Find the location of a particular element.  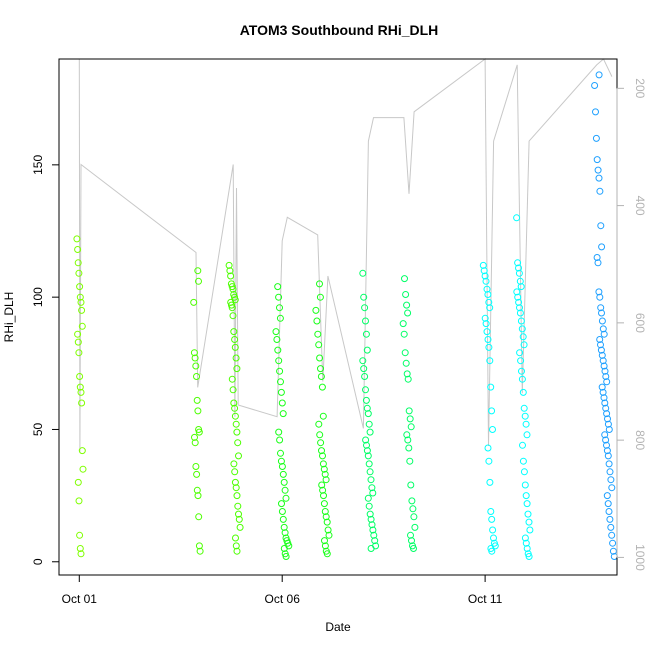

y2-axis: 200 400 600 800 1000 is located at coordinates (631, 324).